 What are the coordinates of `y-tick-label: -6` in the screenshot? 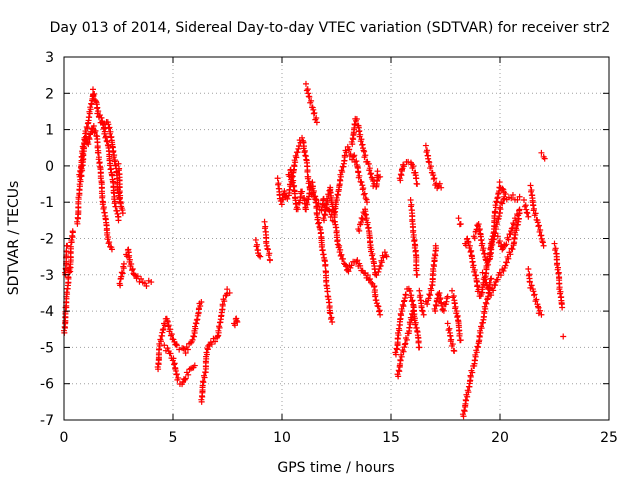 It's located at (47, 385).